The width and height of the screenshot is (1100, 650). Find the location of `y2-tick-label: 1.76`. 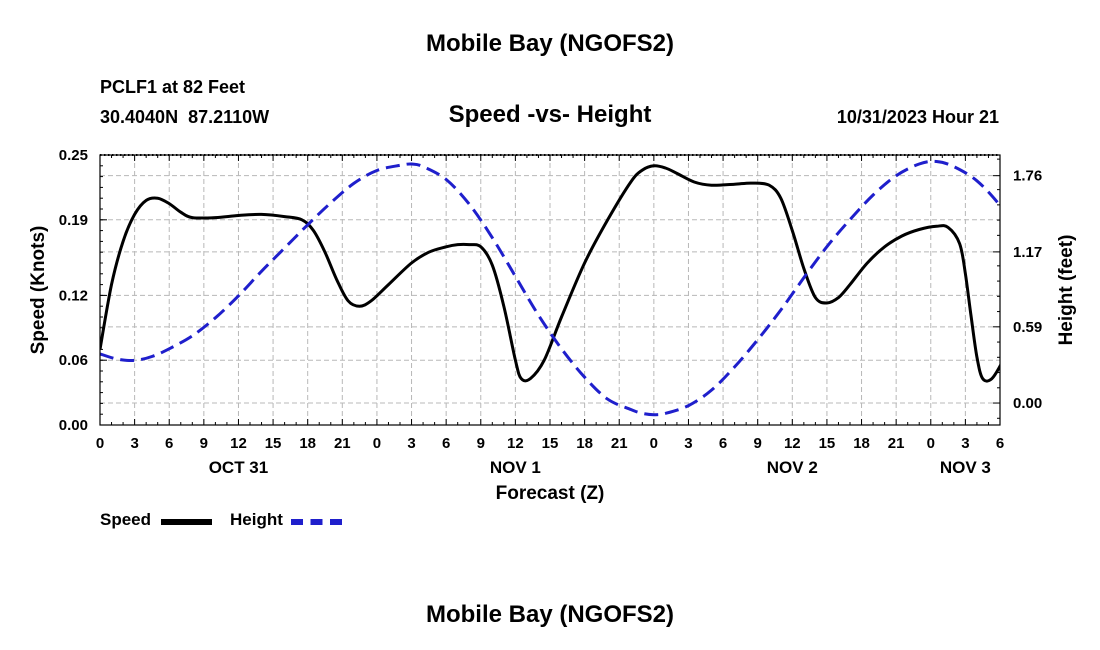

y2-tick-label: 1.76 is located at coordinates (1027, 176).